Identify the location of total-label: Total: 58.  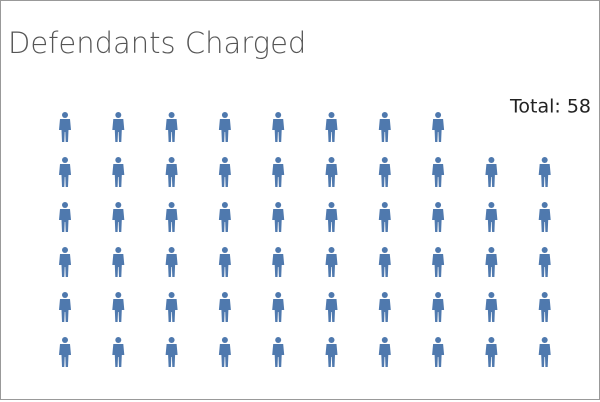
(550, 107).